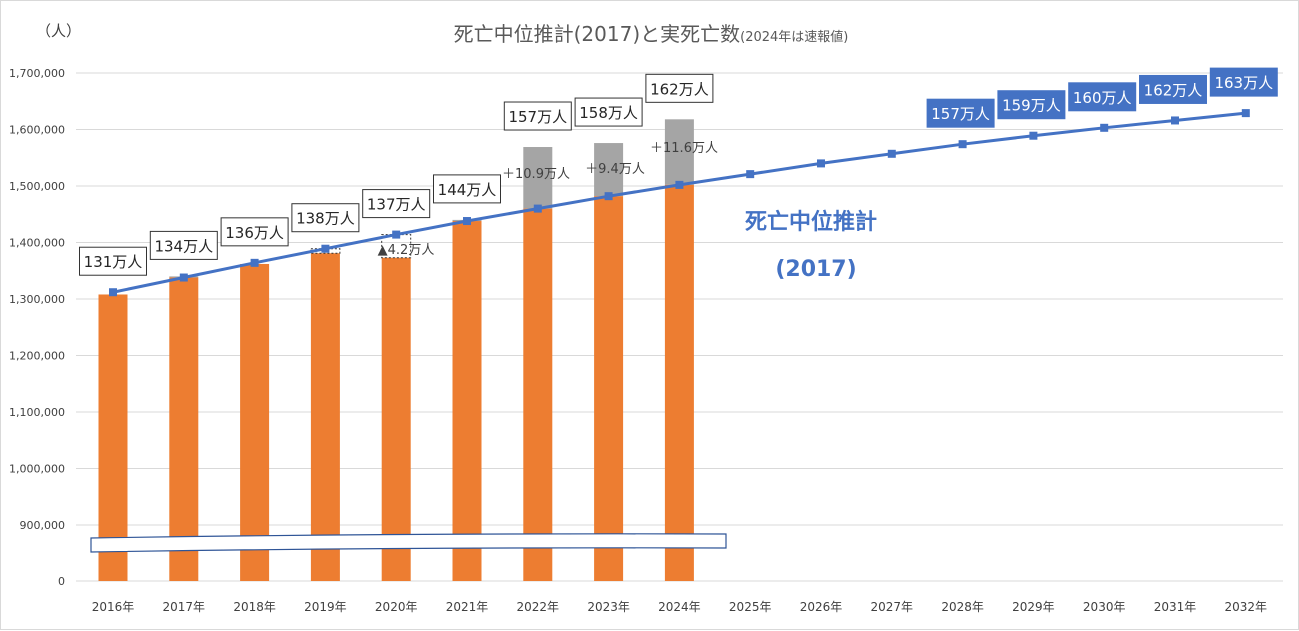  Describe the element at coordinates (1175, 607) in the screenshot. I see `x-tick-label: 2031年` at that location.